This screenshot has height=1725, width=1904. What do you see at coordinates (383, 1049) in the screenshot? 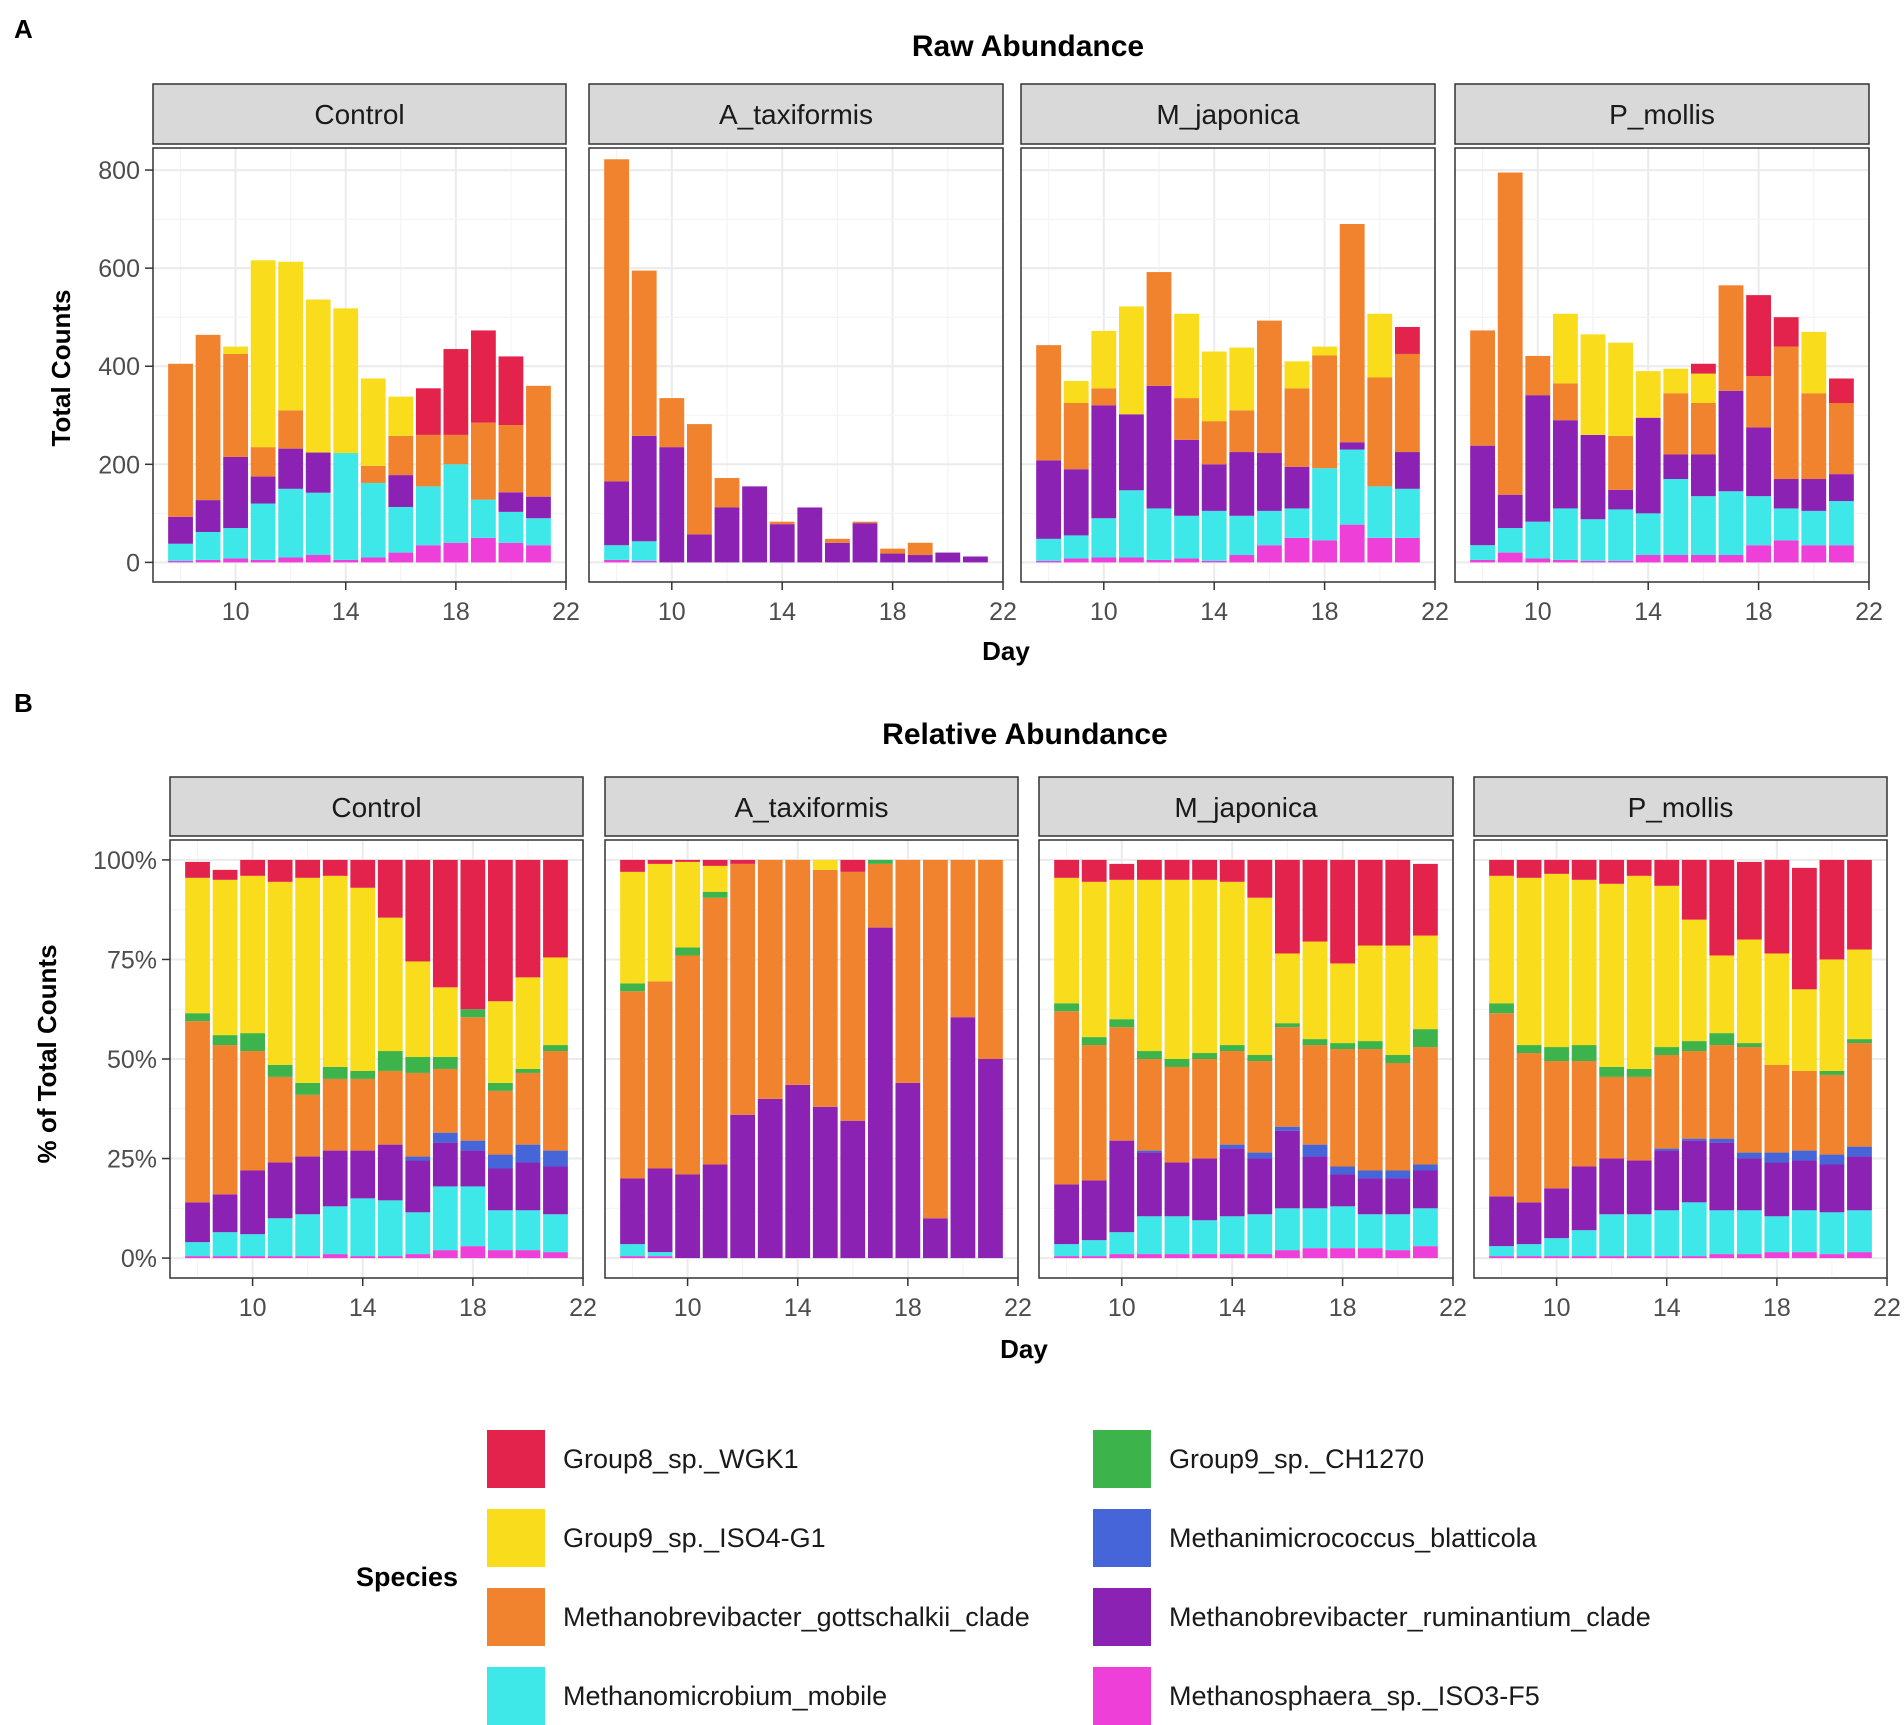
I see `rel-facet-control: Control 10 14 18 22` at bounding box center [383, 1049].